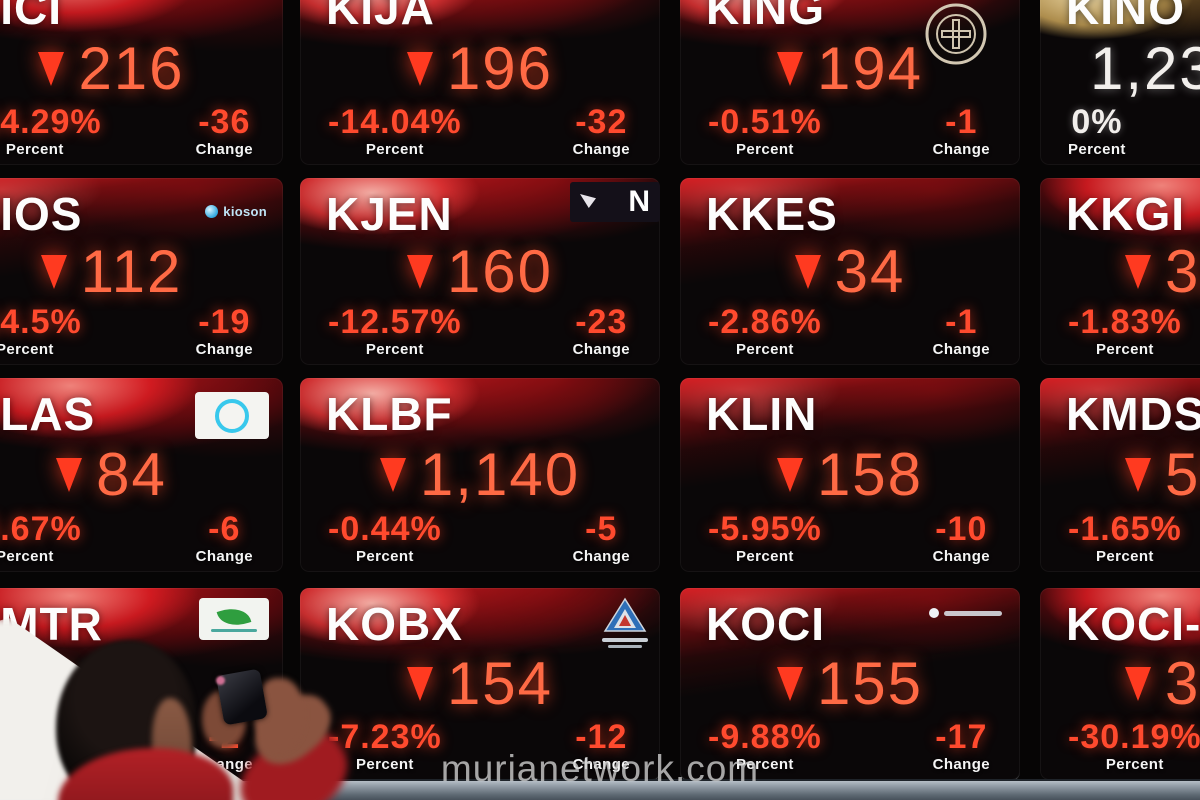  What do you see at coordinates (141, 135) in the screenshot?
I see `stats-row: -14.29% Percent -36 Change` at bounding box center [141, 135].